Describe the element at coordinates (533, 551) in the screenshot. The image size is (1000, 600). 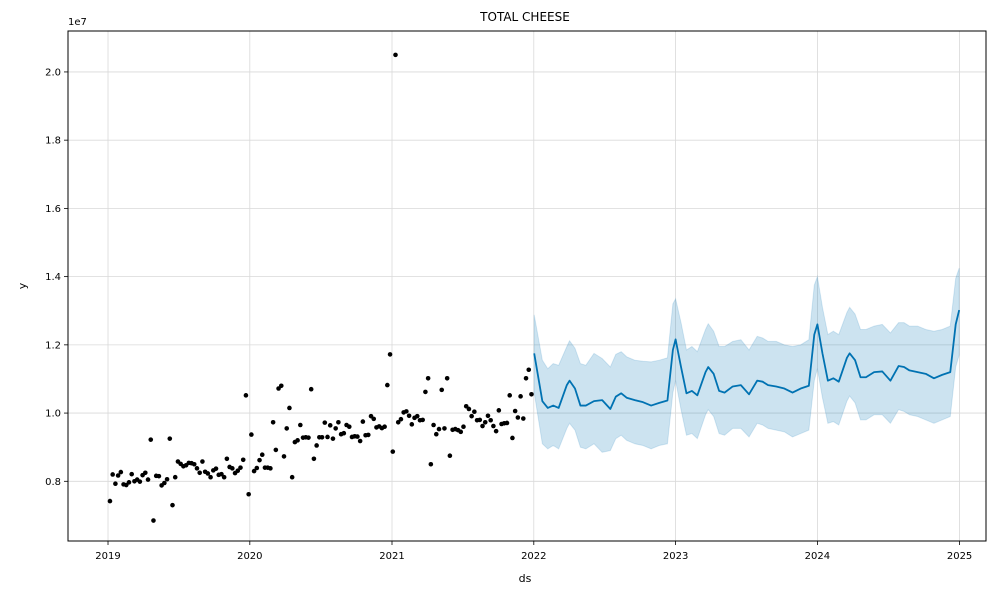
I see `x-axis-ticks: 2019 2020 2021 2022 2023 2024 2025` at that location.